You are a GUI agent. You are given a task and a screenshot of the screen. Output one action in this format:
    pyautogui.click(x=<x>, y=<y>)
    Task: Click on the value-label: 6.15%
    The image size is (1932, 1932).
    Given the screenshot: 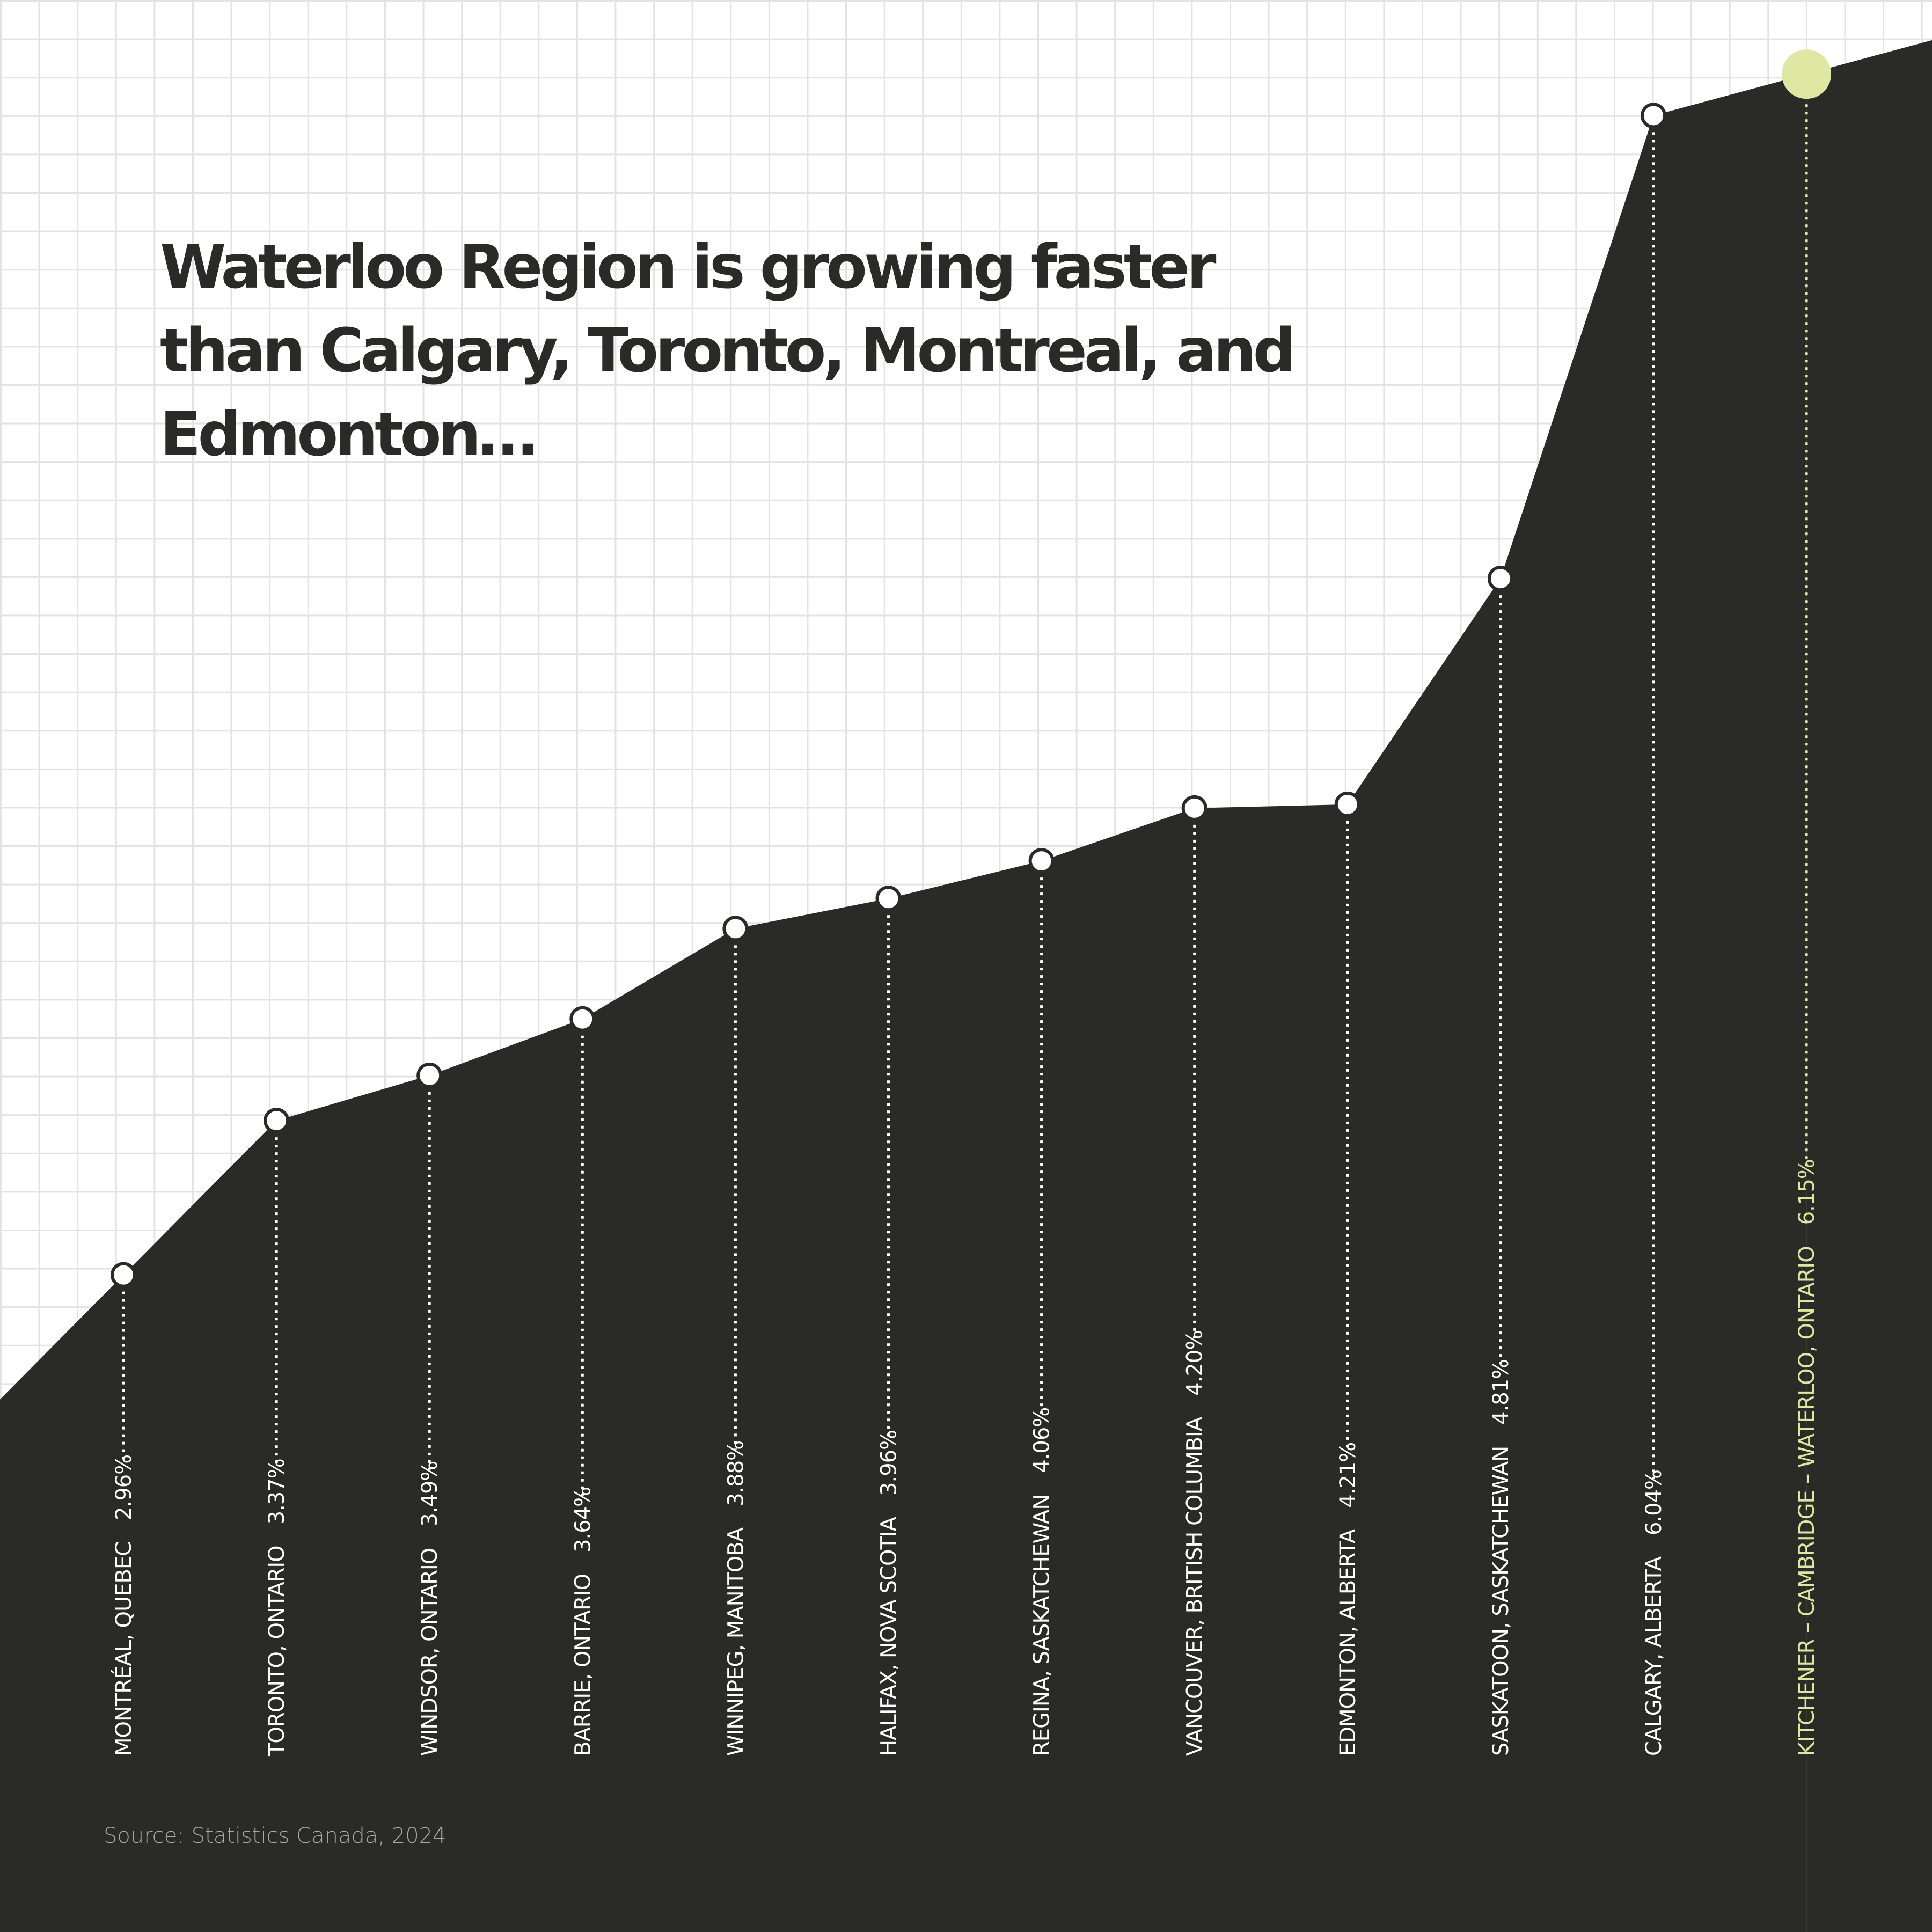 What is the action you would take?
    pyautogui.click(x=1807, y=1192)
    